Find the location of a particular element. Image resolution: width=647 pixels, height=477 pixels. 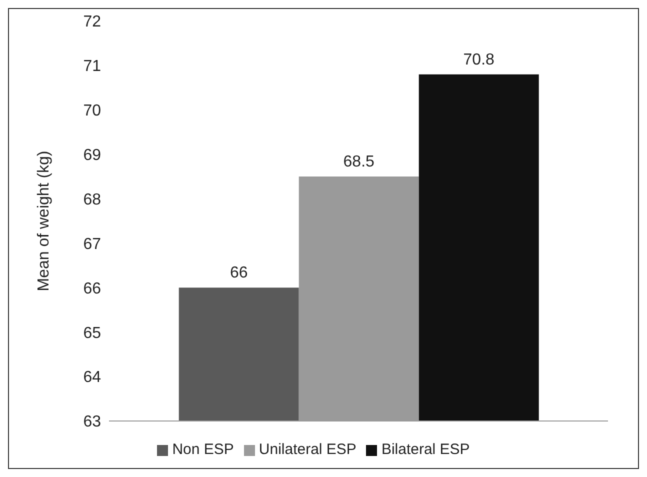

y-tick-label: 70 is located at coordinates (92, 111).